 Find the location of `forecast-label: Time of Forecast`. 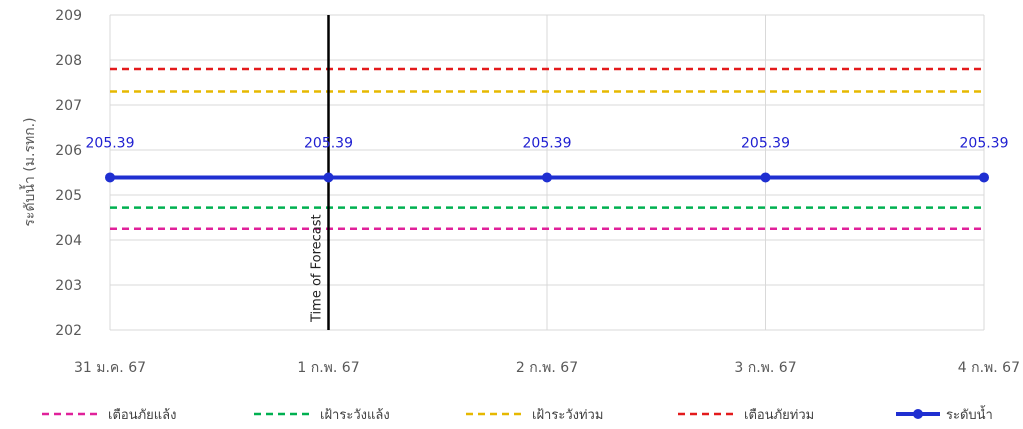

forecast-label: Time of Forecast is located at coordinates (317, 268).